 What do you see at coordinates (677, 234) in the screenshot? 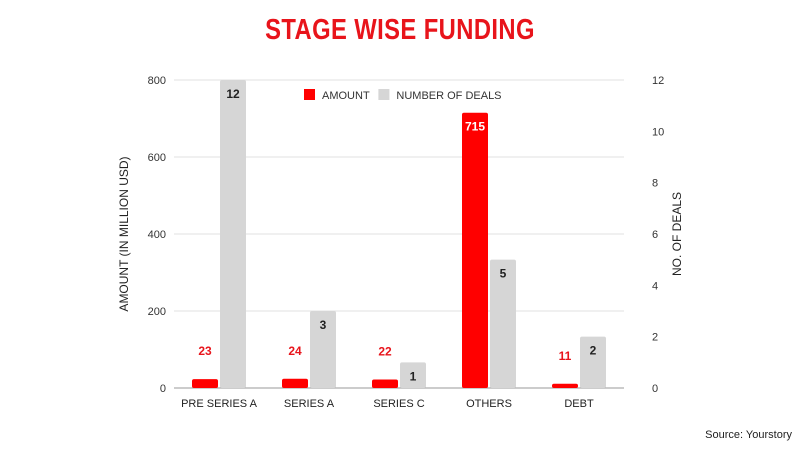
I see `y-axis-title-right: NO. OF DEALS` at bounding box center [677, 234].